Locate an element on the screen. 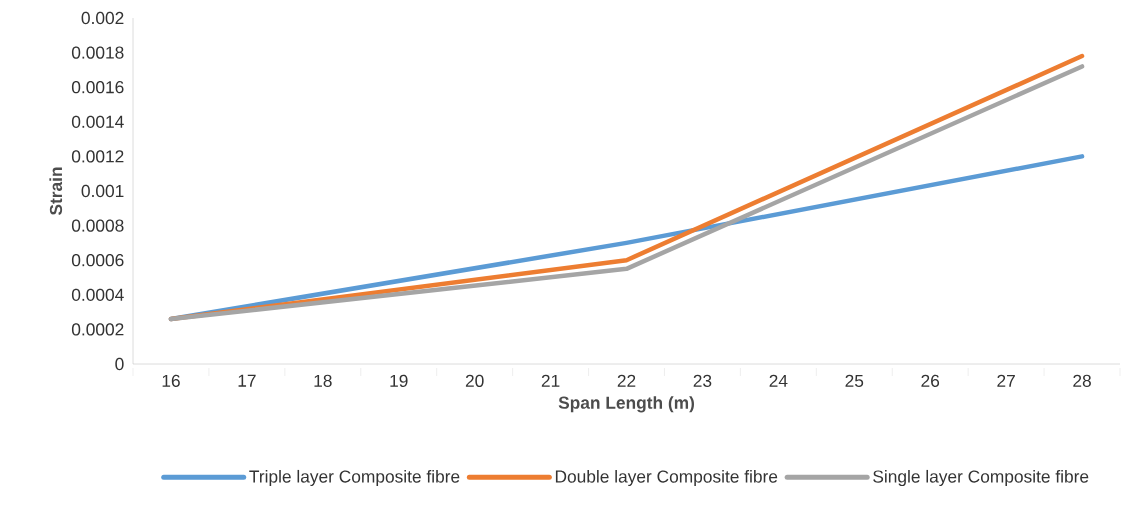  x-tick-label: 23 is located at coordinates (702, 380).